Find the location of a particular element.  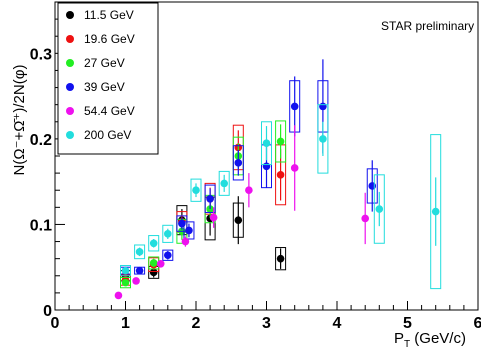

x-tick-label: 4 is located at coordinates (337, 323).